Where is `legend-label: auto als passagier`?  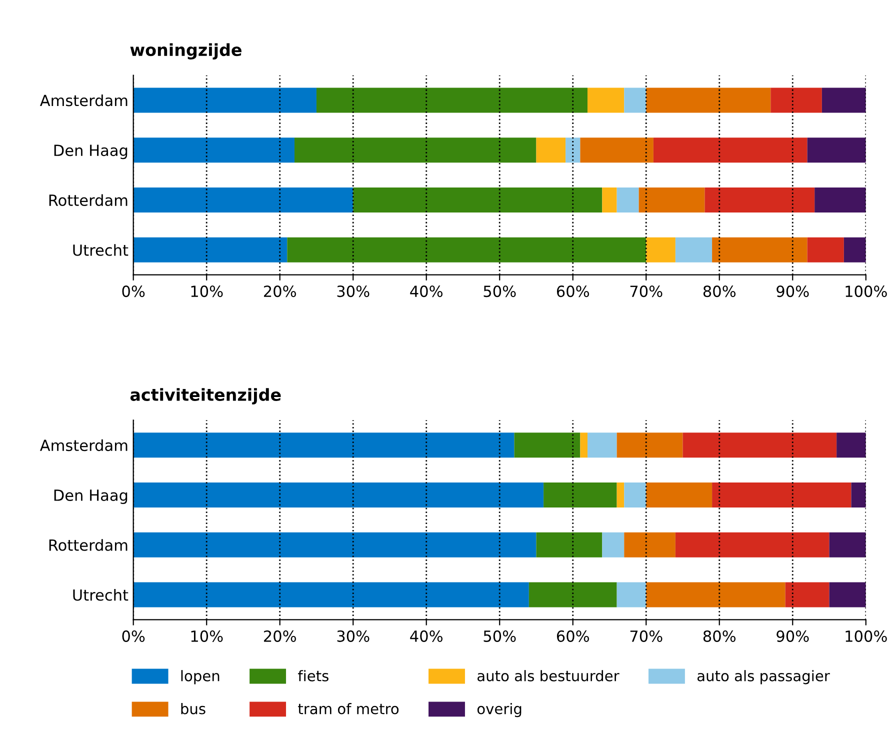 legend-label: auto als passagier is located at coordinates (763, 677).